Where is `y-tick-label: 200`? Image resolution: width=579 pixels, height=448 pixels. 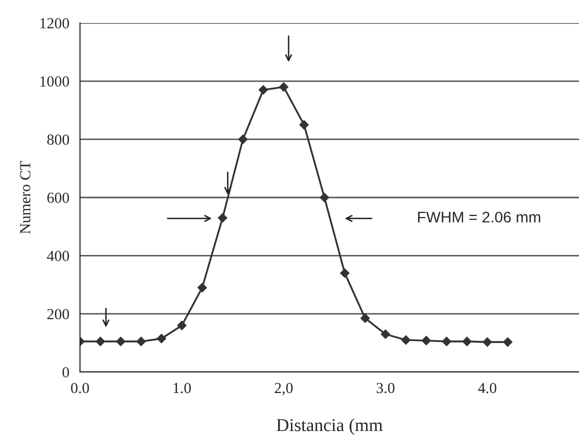 y-tick-label: 200 is located at coordinates (58, 314).